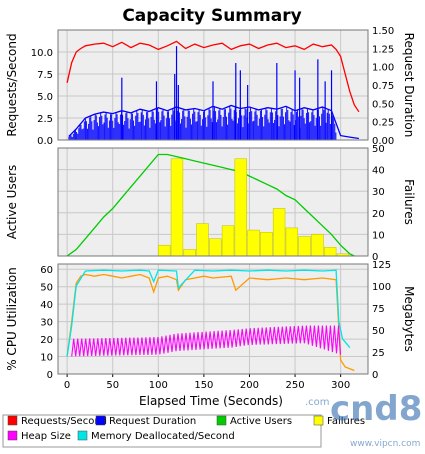 Image resolution: width=425 pixels, height=454 pixels. Describe the element at coordinates (46, 270) in the screenshot. I see `y-tick-label: 60` at that location.